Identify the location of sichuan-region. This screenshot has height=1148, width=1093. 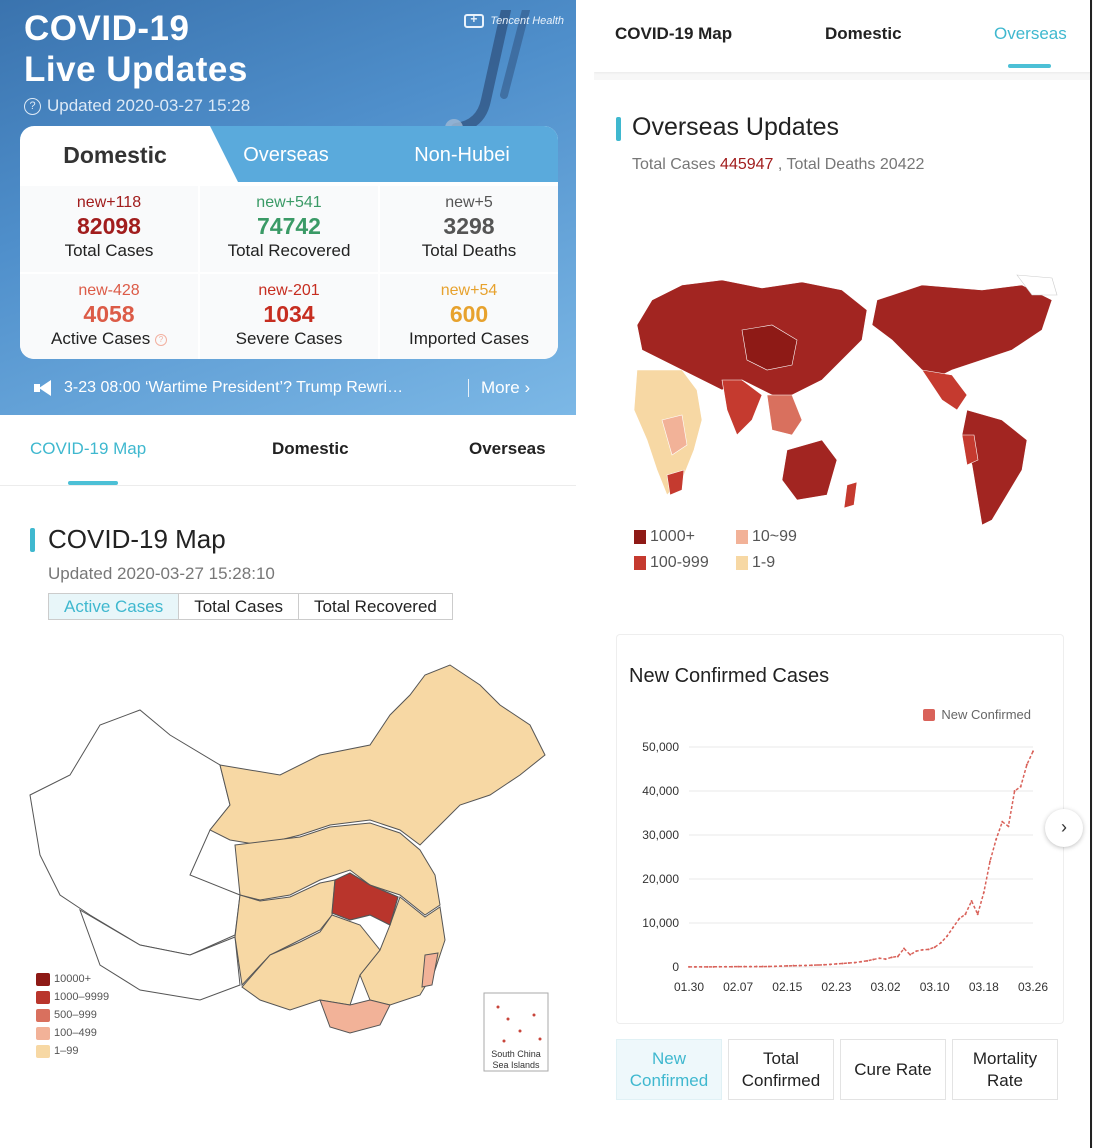
(285, 933).